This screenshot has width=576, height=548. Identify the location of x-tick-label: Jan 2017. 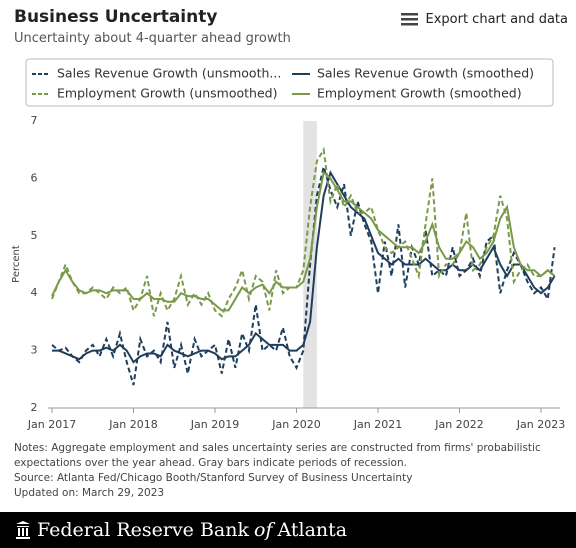
(51, 424).